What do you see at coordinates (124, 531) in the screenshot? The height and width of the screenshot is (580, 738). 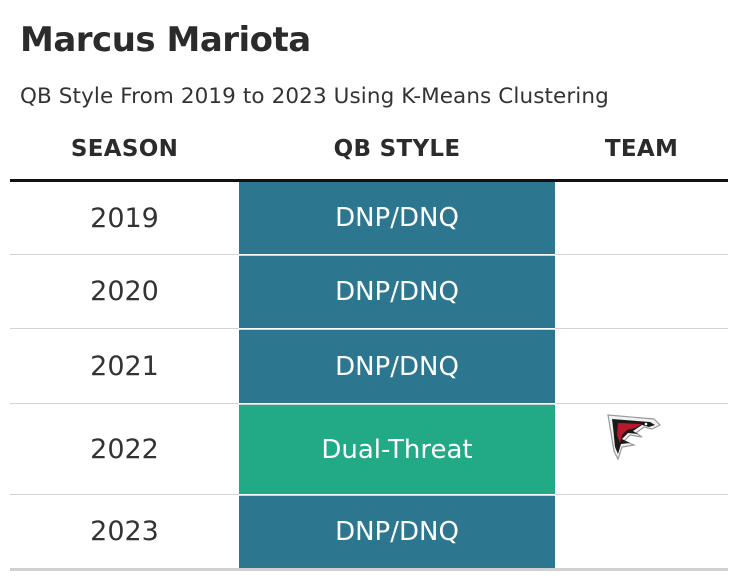 I see `season-cell: 2023` at bounding box center [124, 531].